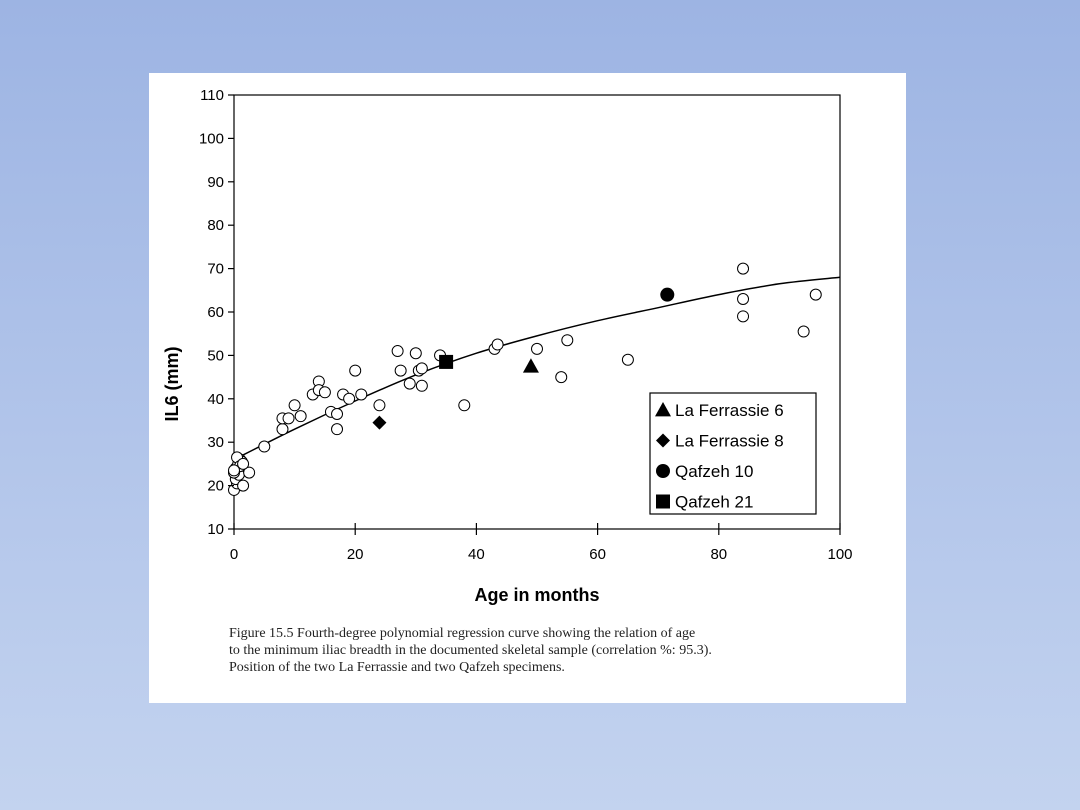 The image size is (1080, 810). Describe the element at coordinates (476, 554) in the screenshot. I see `x-tick-label: 40` at that location.